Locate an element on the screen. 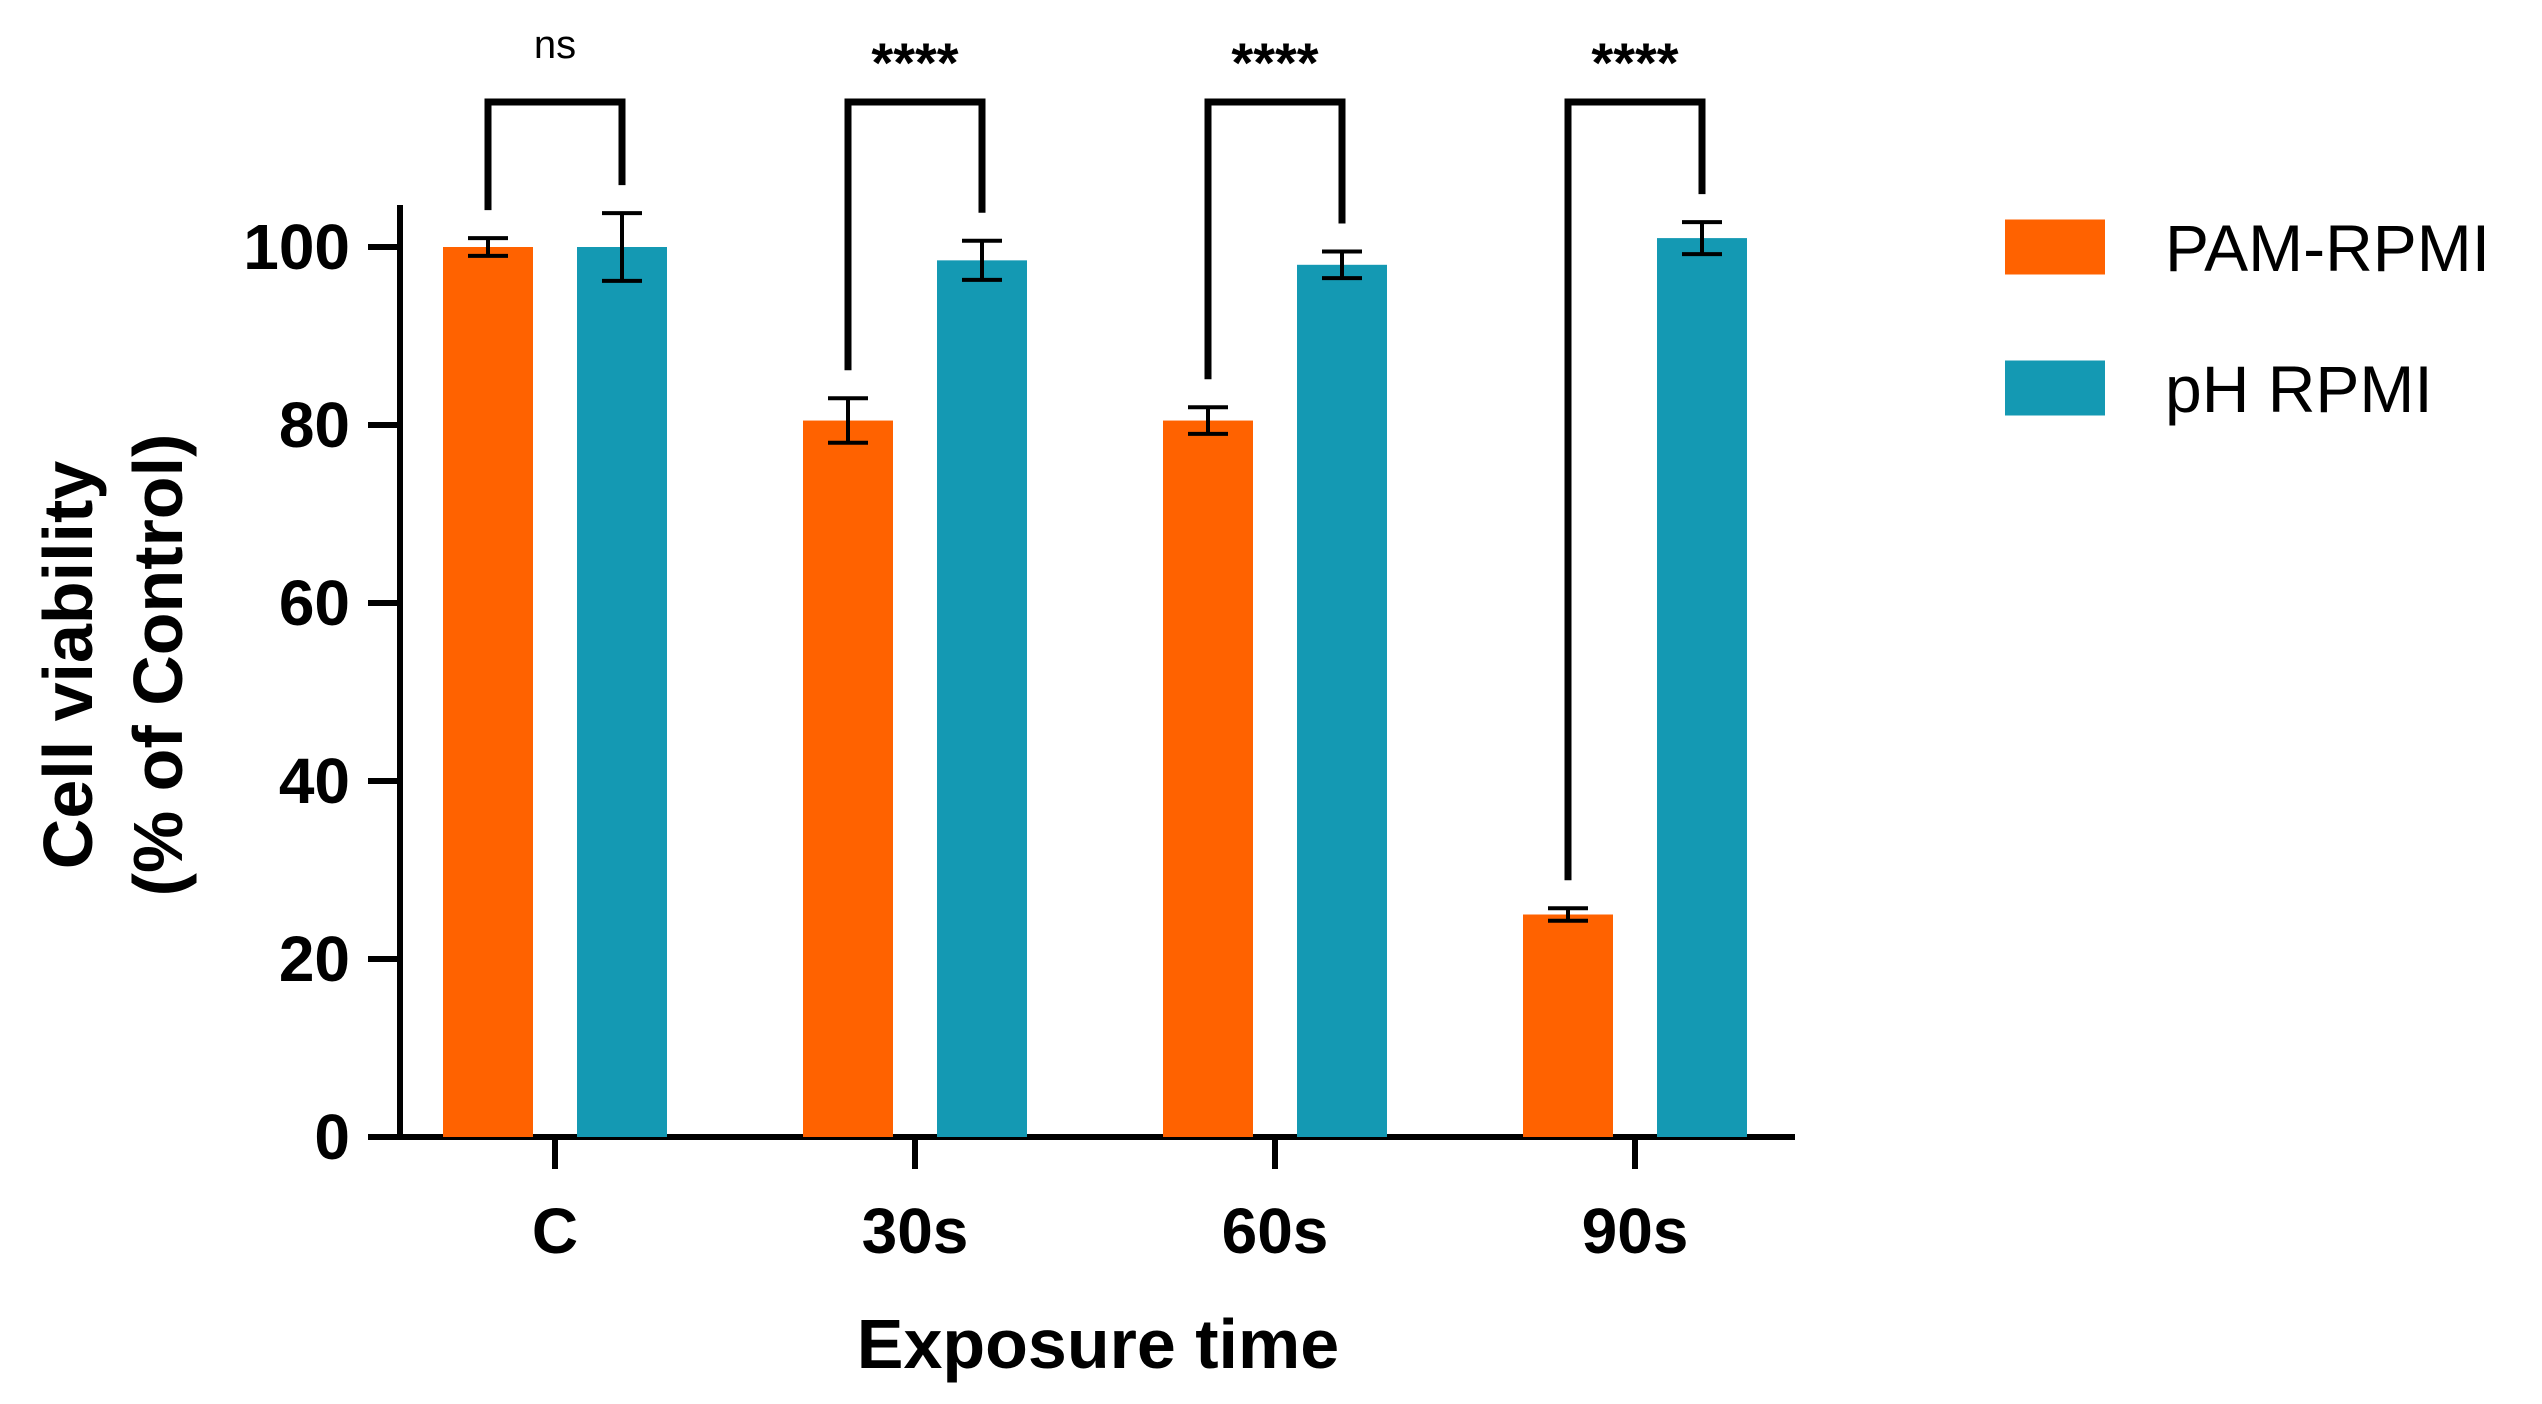 Image resolution: width=2542 pixels, height=1404 pixels. x-tick-label: C is located at coordinates (555, 1231).